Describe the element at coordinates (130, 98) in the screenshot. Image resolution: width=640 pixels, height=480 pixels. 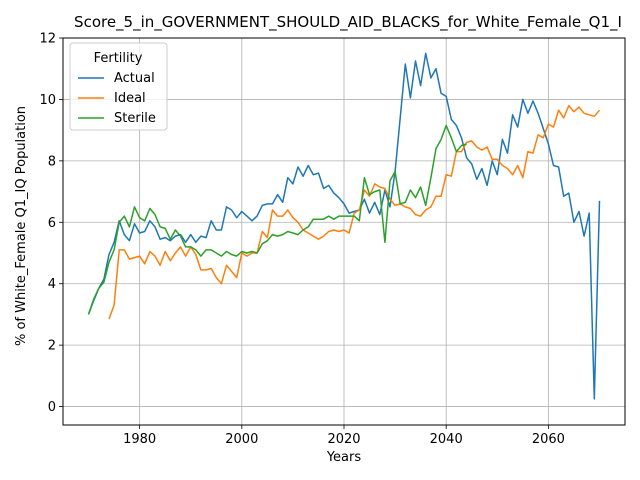
I see `legend-label-ideal: Ideal` at that location.